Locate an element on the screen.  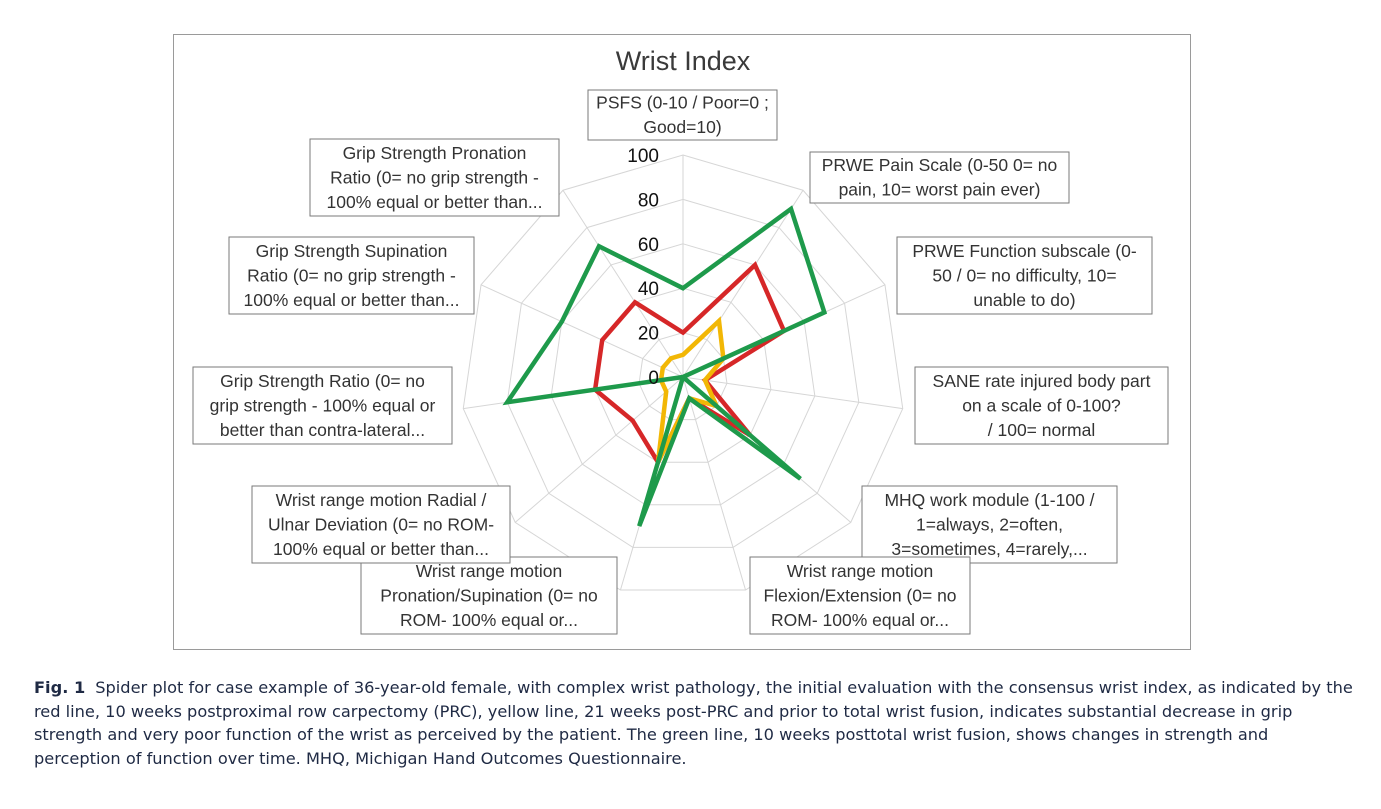
tick-label: 40 is located at coordinates (648, 289).